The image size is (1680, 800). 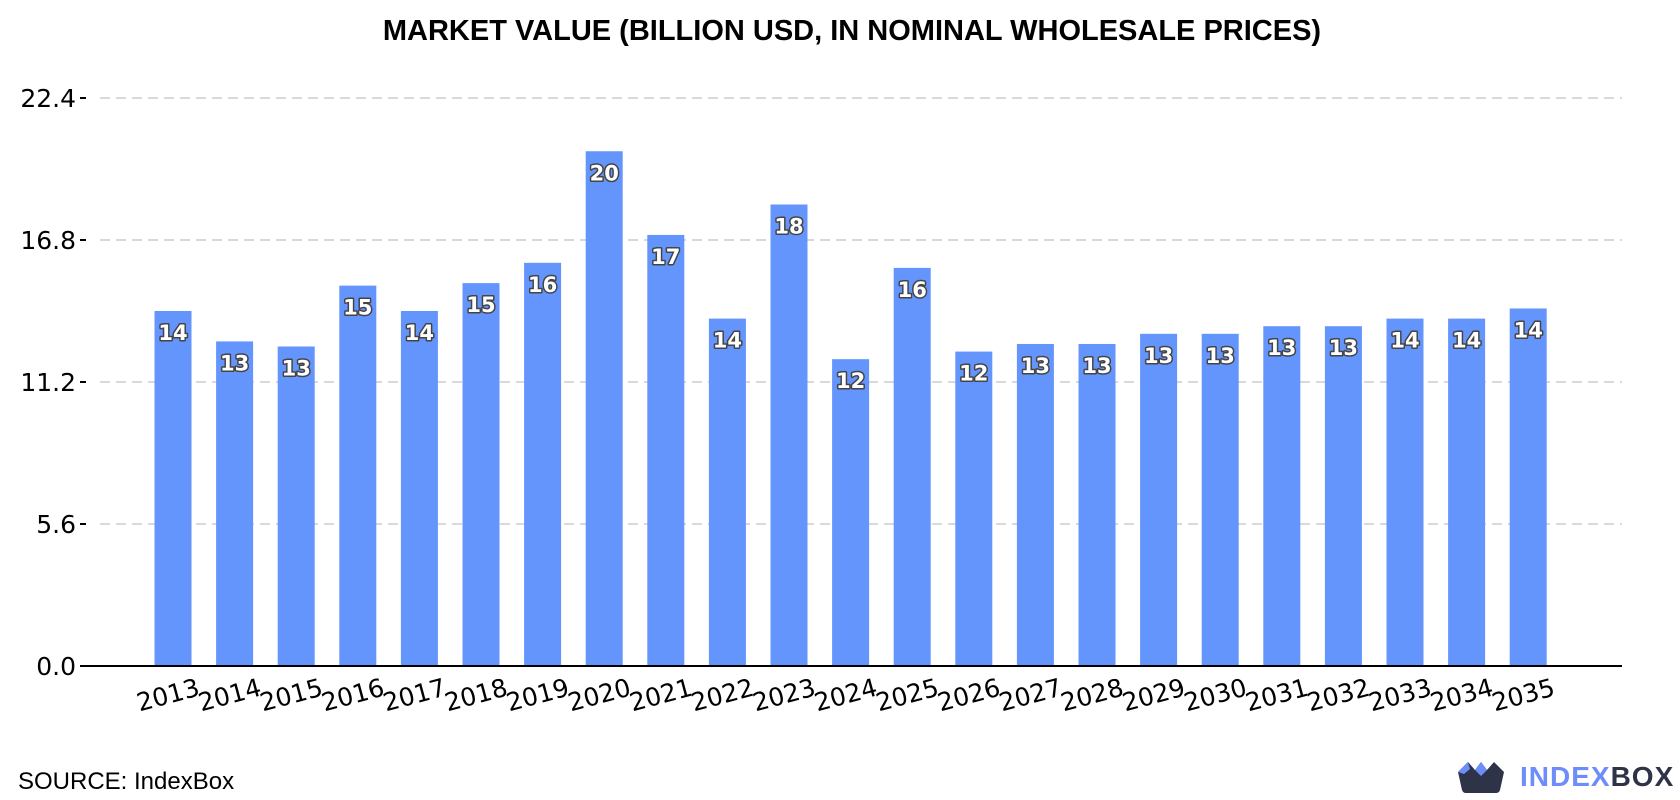 What do you see at coordinates (1343, 348) in the screenshot?
I see `data-label-2032: 13` at bounding box center [1343, 348].